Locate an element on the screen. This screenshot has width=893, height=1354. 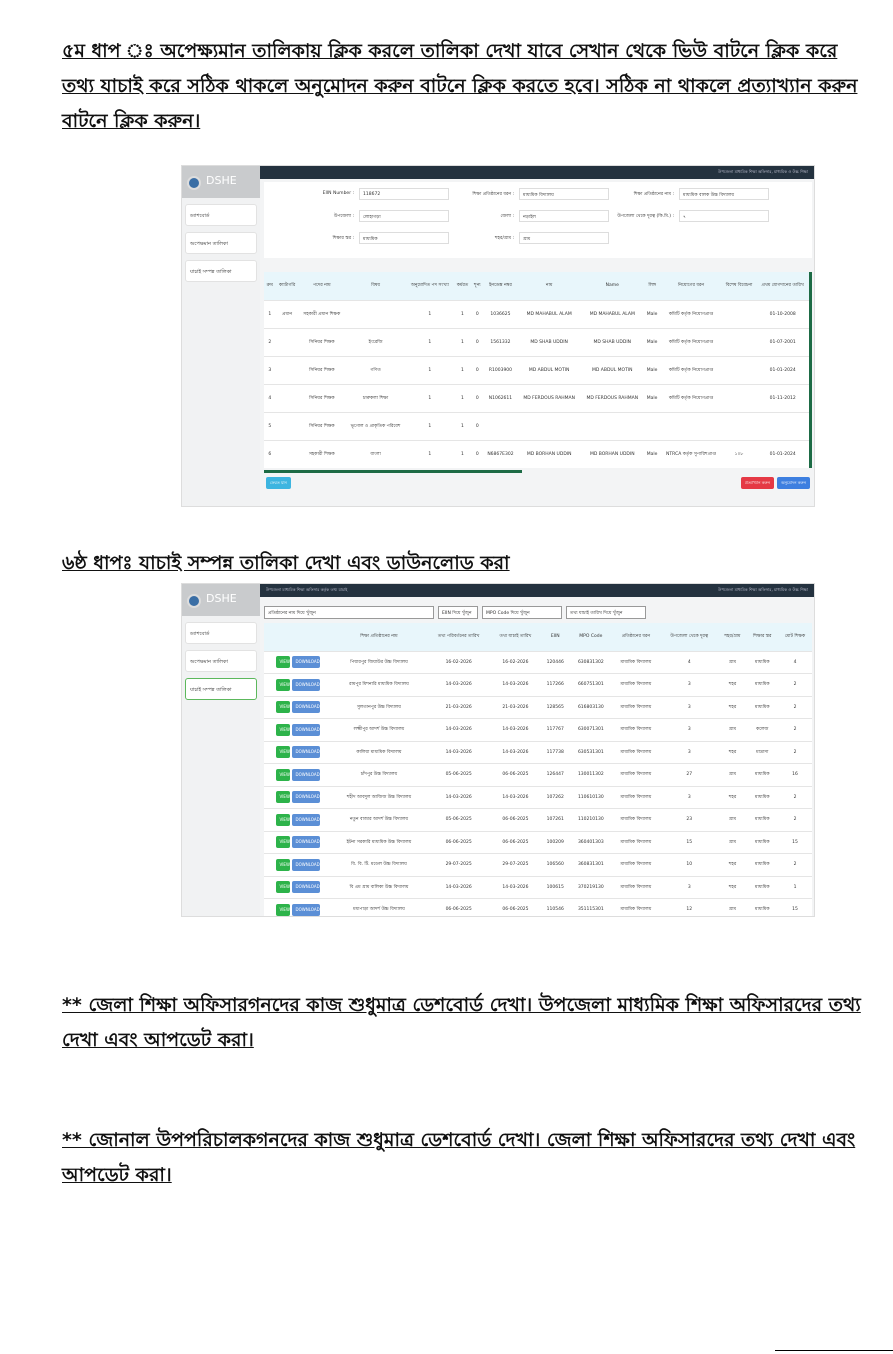
approve-button: অনুমোদন করুন is located at coordinates (793, 483).